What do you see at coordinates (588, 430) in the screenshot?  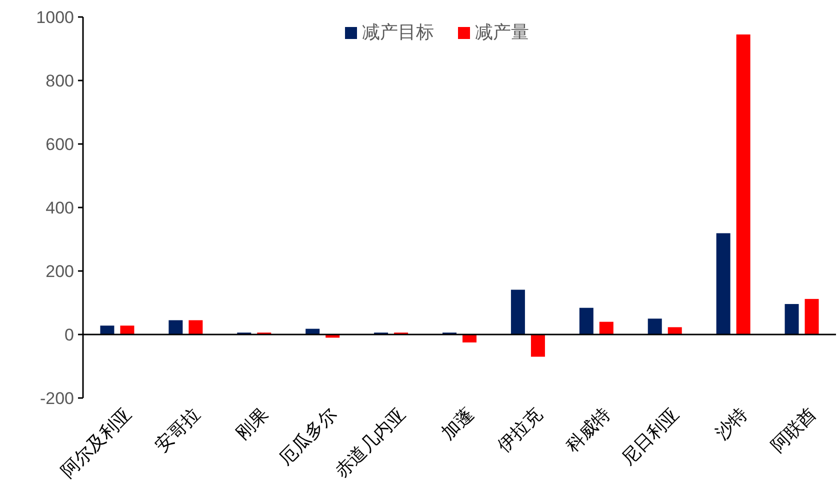 I see `x-tick-label: 科威特` at bounding box center [588, 430].